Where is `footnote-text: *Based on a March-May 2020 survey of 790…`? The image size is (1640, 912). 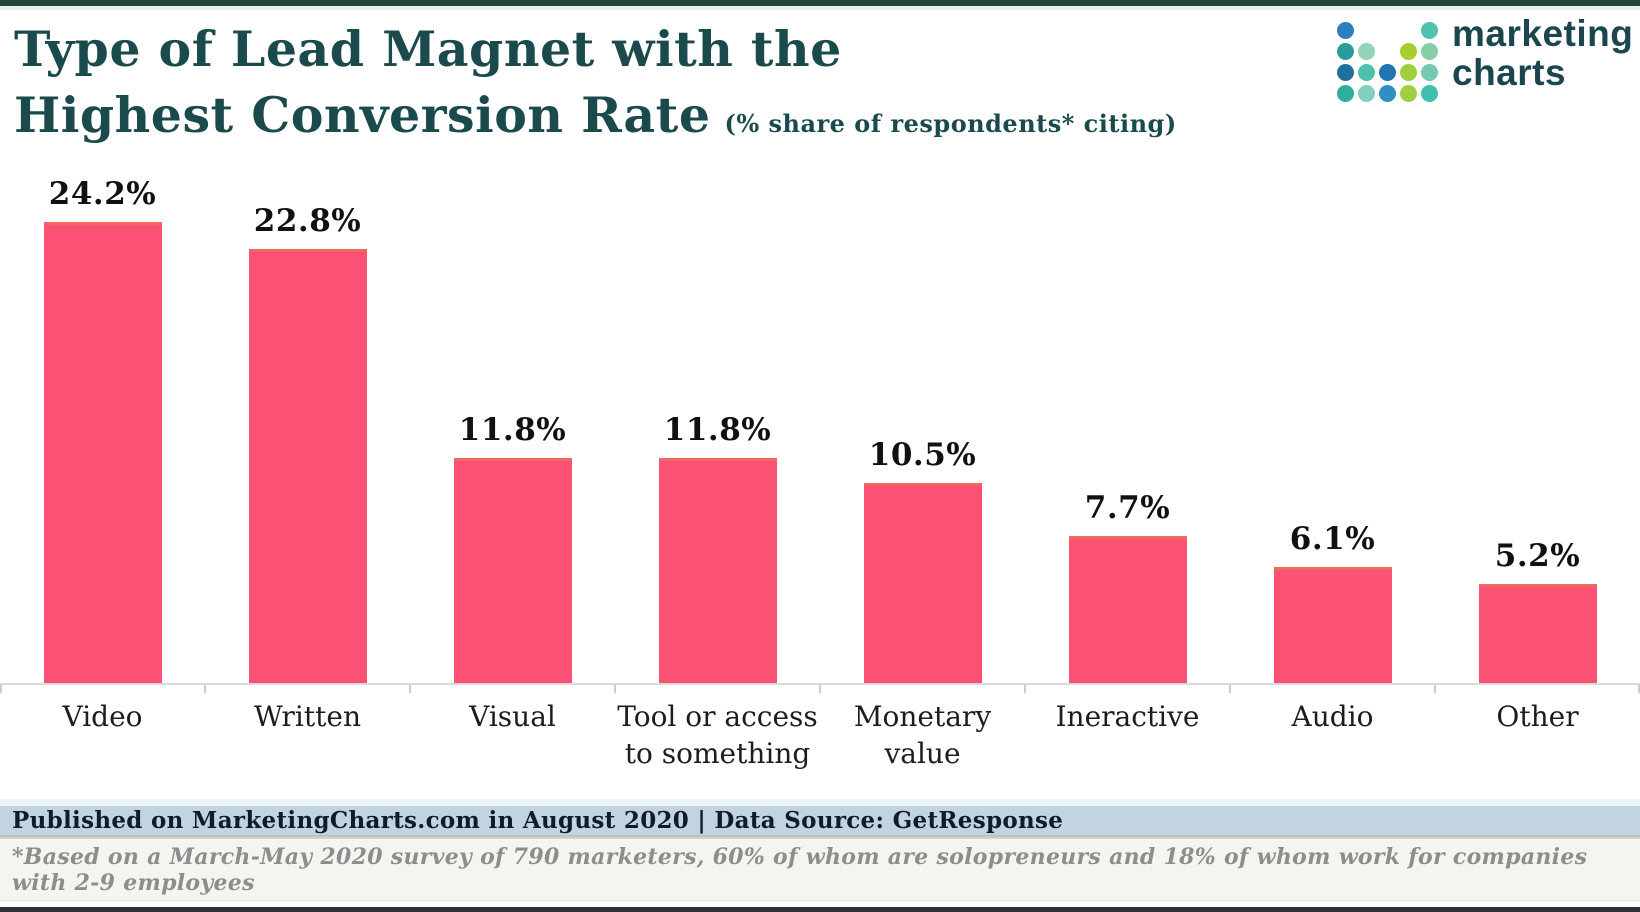
footnote-text: *Based on a March-May 2020 survey of 790… is located at coordinates (800, 869).